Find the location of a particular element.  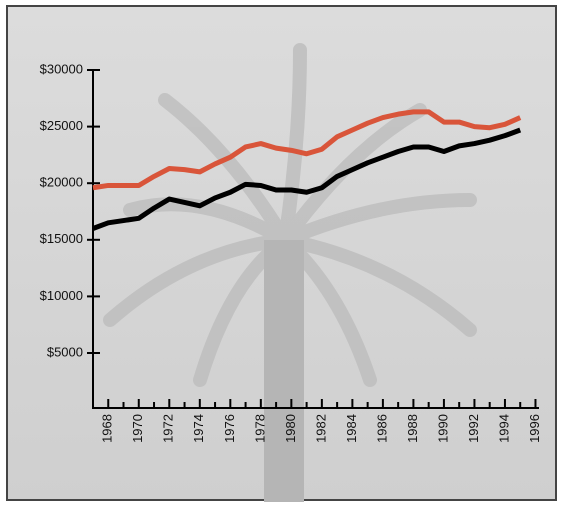

x-tick-label: 1978 is located at coordinates (259, 428).